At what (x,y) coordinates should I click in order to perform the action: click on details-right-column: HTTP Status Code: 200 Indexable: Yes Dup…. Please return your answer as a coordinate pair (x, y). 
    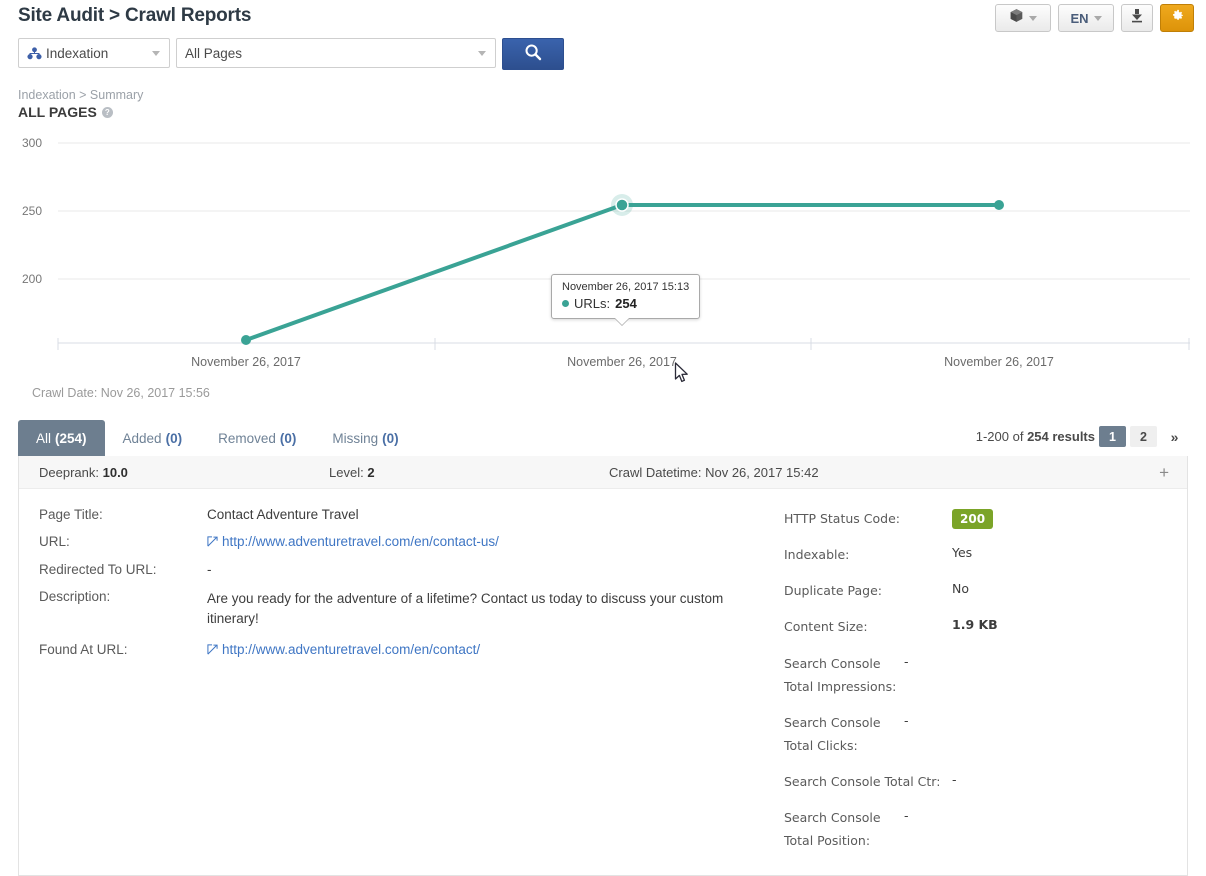
    Looking at the image, I should click on (985, 686).